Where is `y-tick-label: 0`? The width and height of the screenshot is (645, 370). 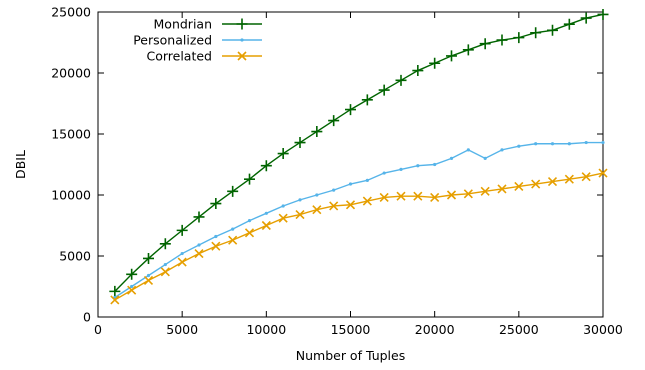 y-tick-label: 0 is located at coordinates (87, 317).